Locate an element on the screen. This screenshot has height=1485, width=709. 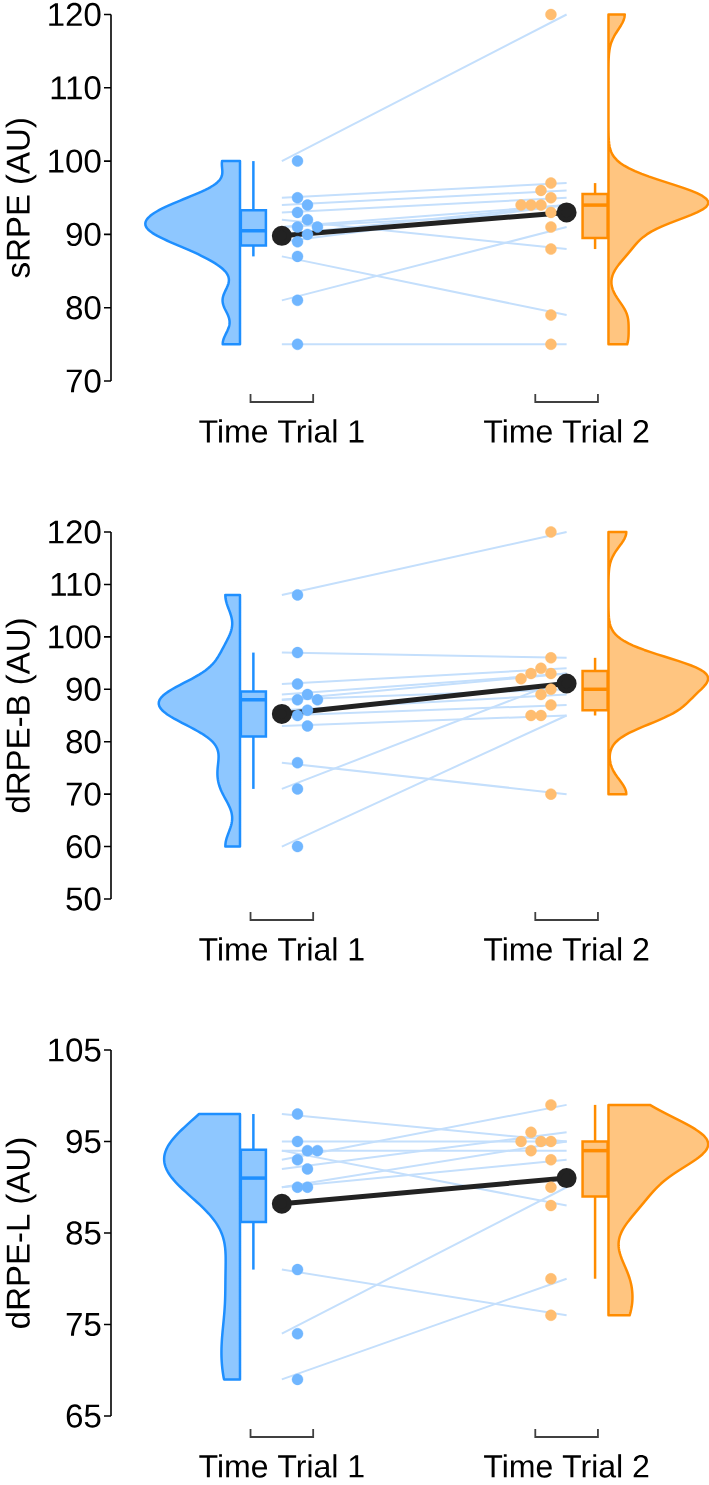
y-tick-label: 105 is located at coordinates (75, 1050).